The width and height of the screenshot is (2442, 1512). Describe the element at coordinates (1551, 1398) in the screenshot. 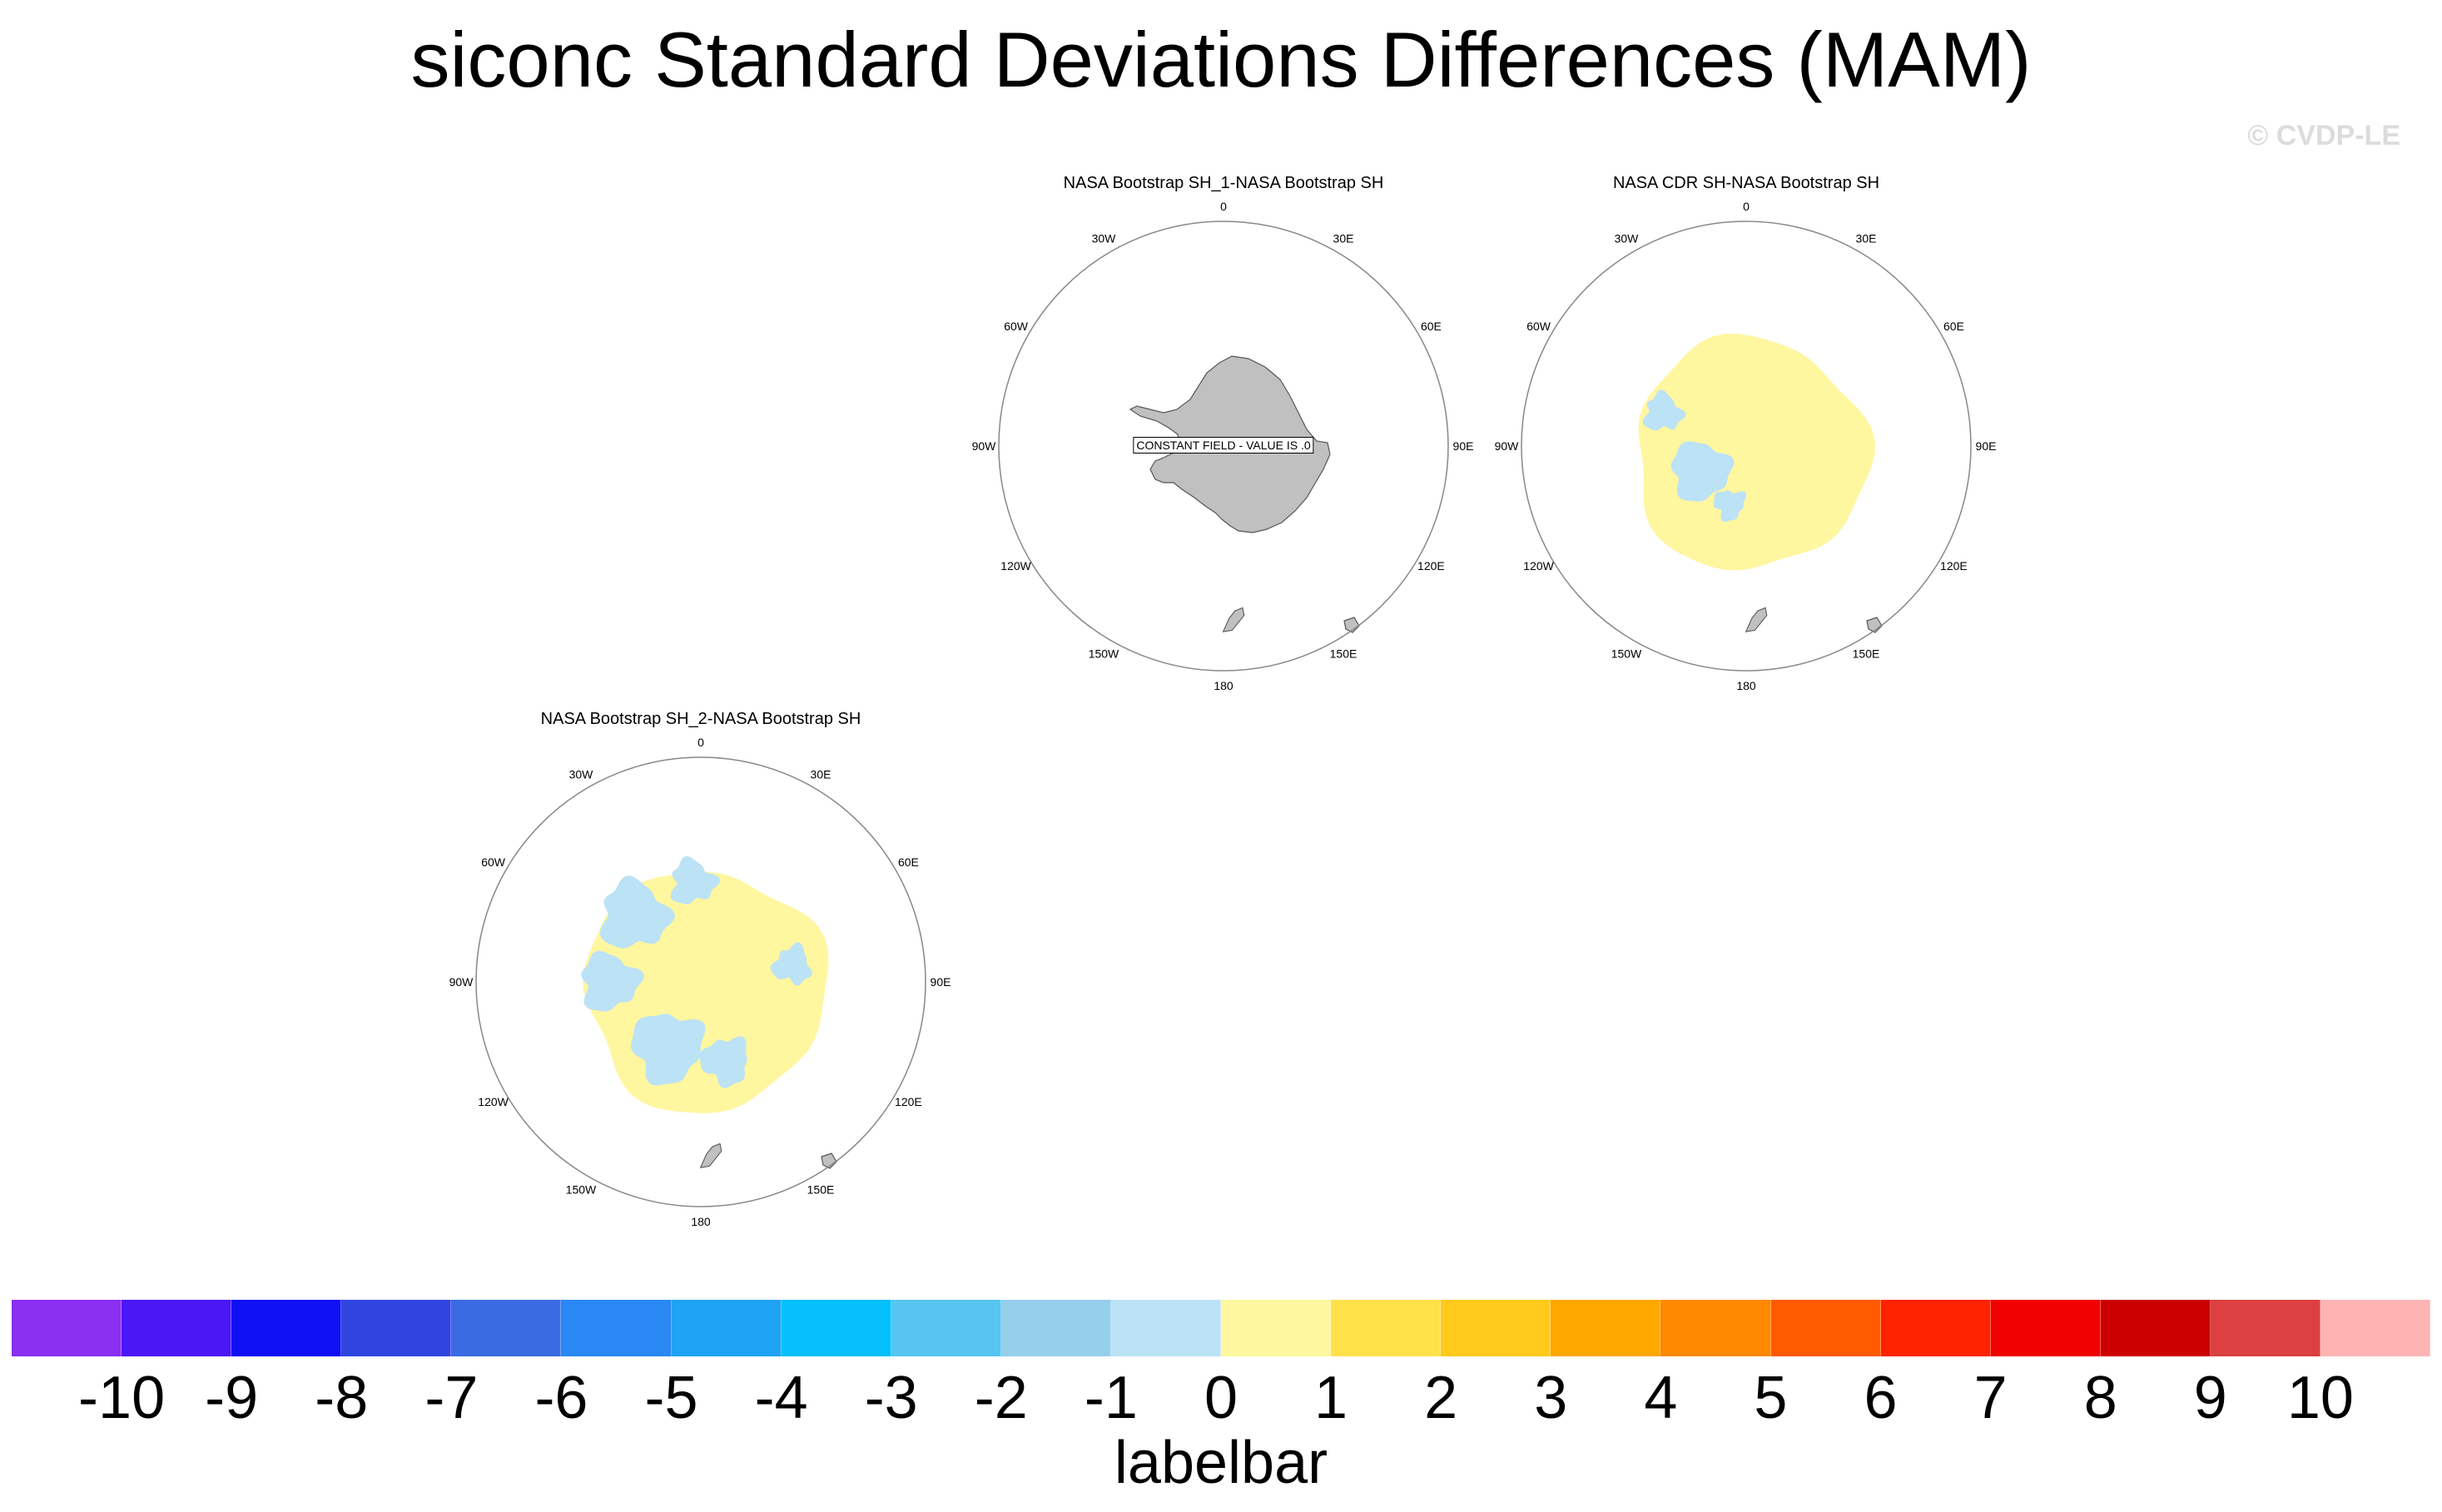

I see `colorbar-tick-label: 3` at that location.